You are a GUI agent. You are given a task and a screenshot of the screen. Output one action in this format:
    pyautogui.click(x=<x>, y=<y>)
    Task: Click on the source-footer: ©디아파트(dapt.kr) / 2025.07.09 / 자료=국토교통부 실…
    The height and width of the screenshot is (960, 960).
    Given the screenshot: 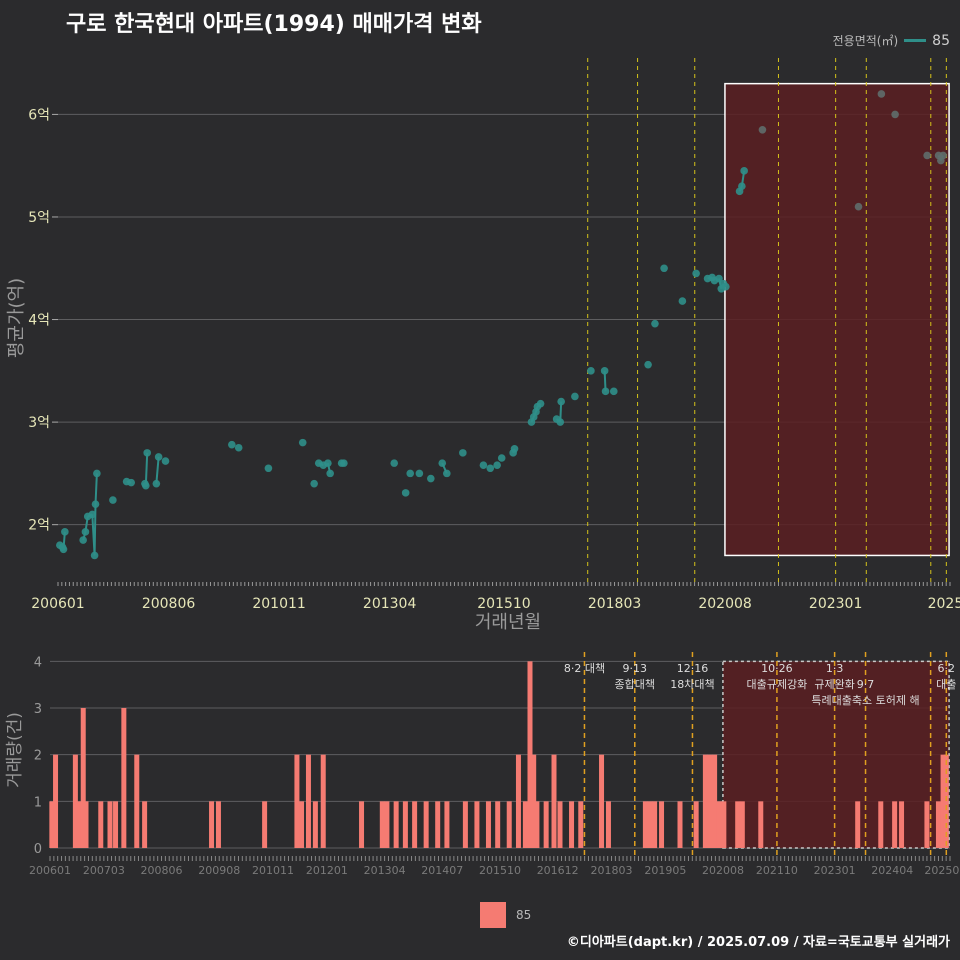 What is the action you would take?
    pyautogui.click(x=758, y=942)
    